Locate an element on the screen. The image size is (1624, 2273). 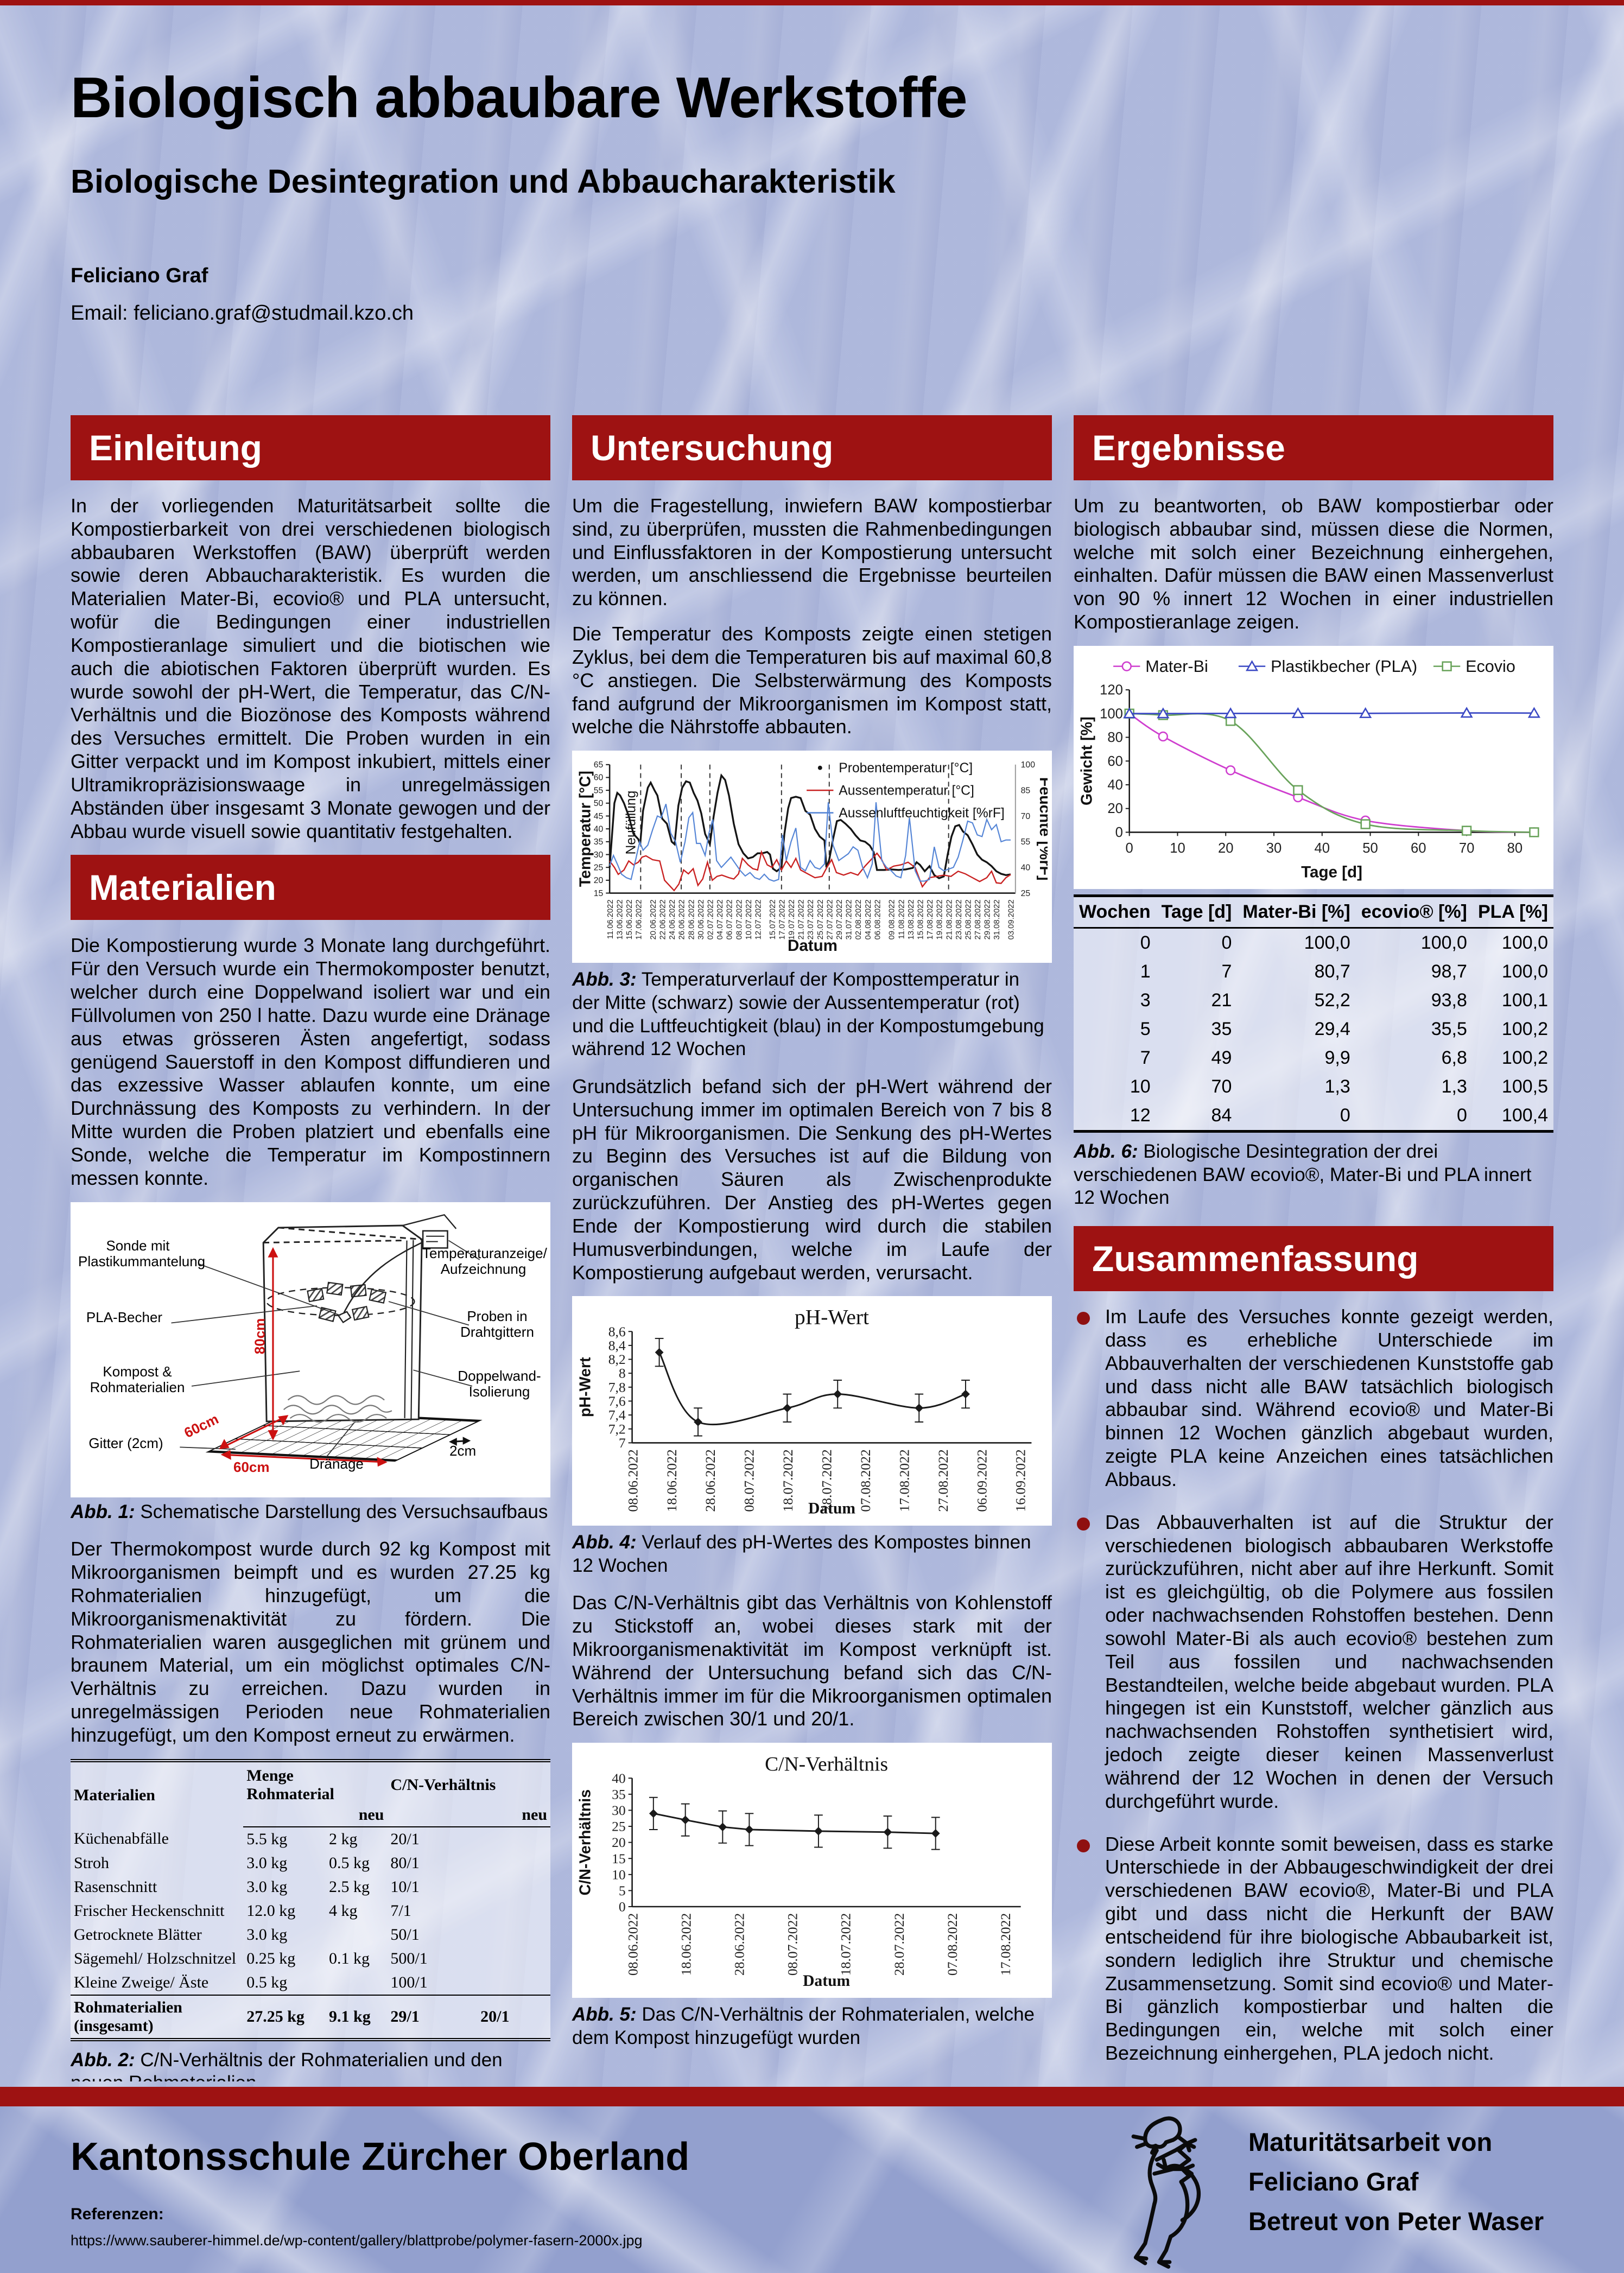
svg-text: 70 is located at coordinates (1026, 817).